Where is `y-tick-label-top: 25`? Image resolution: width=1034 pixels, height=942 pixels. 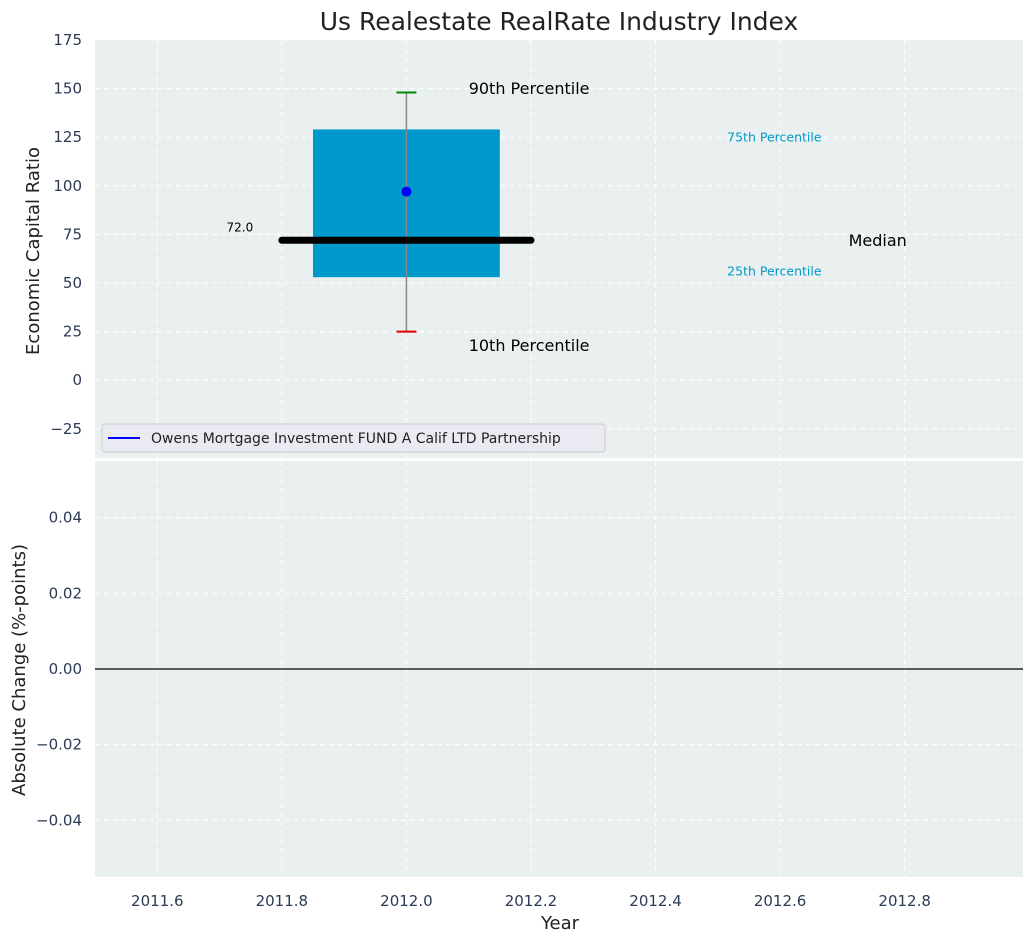
y-tick-label-top: 25 is located at coordinates (72, 332).